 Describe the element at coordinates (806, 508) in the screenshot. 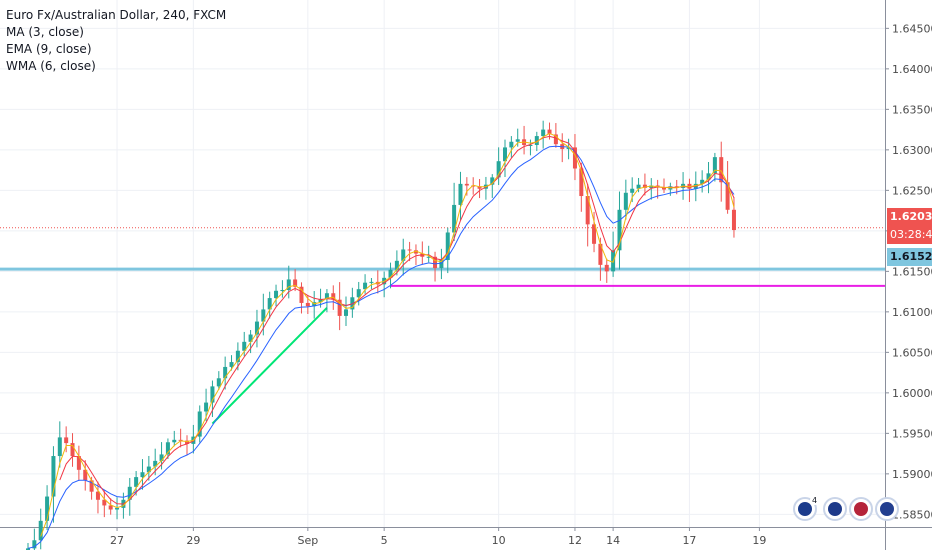

I see `event-flag-eur-icon: 4` at that location.